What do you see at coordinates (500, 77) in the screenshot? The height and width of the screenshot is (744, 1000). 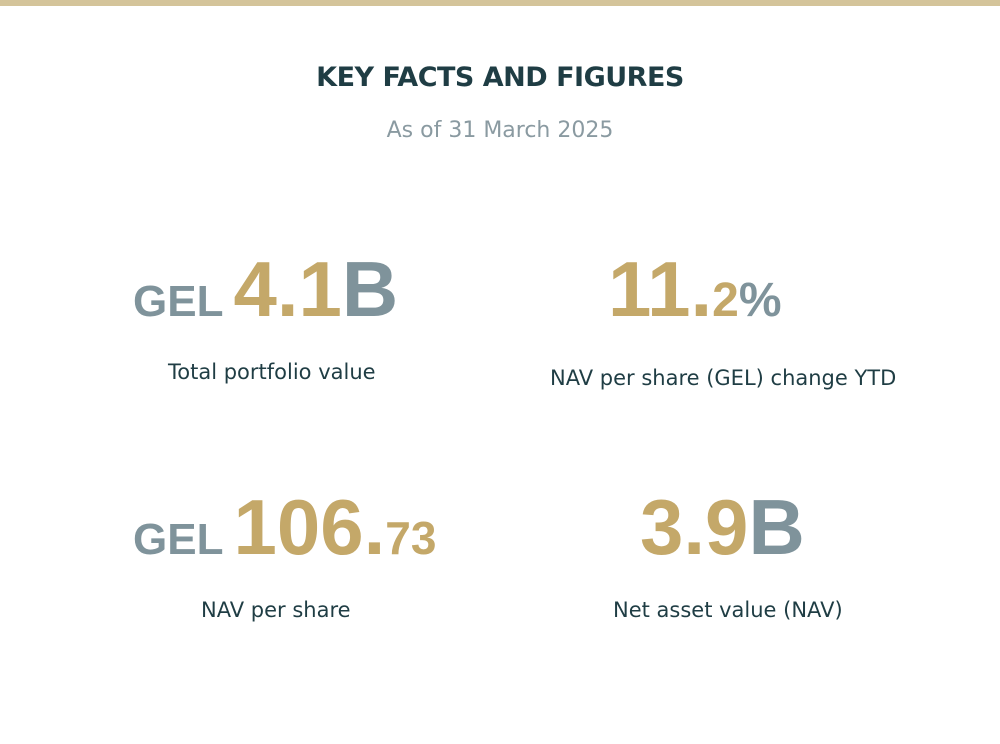 I see `page-title: KEY FACTS AND FIGURES` at bounding box center [500, 77].